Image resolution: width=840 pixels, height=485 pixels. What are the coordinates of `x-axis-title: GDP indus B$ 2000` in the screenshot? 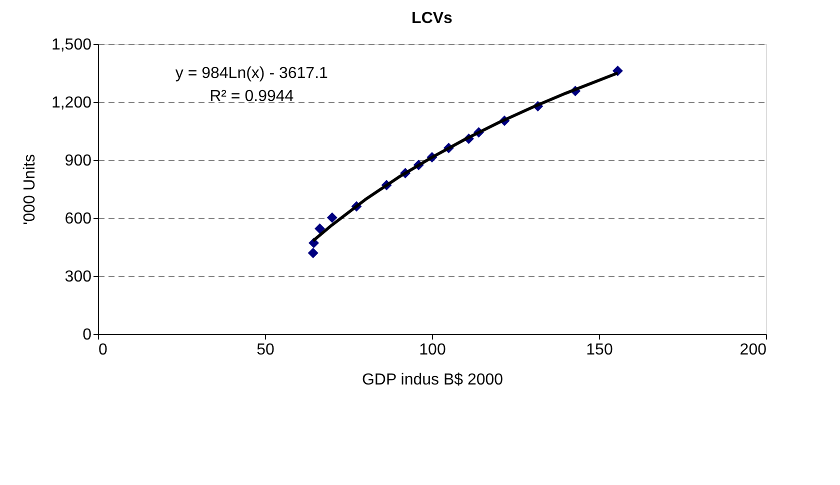 It's located at (433, 380).